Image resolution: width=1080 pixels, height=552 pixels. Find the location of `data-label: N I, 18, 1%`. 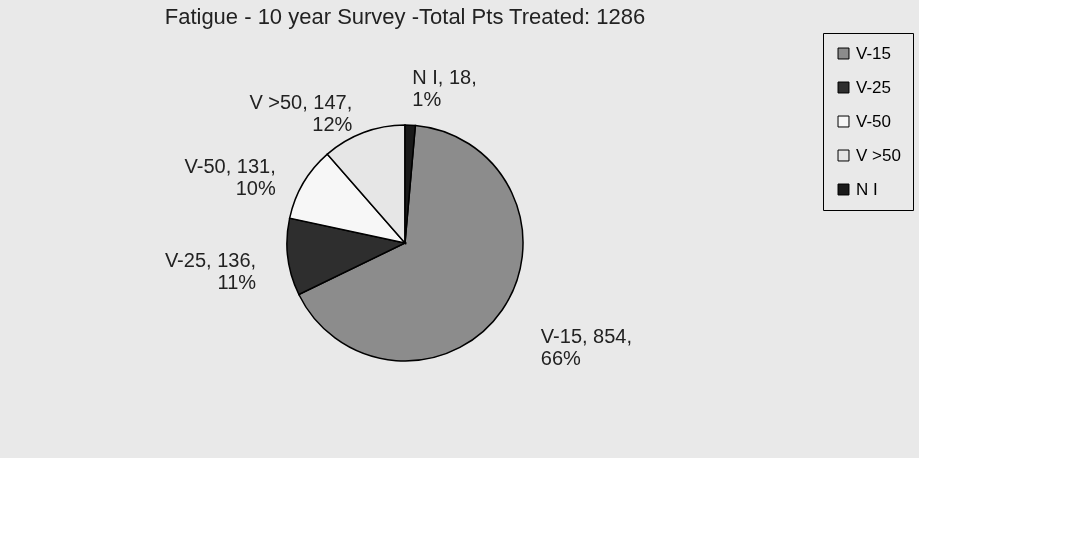

data-label: N I, 18, 1% is located at coordinates (444, 88).